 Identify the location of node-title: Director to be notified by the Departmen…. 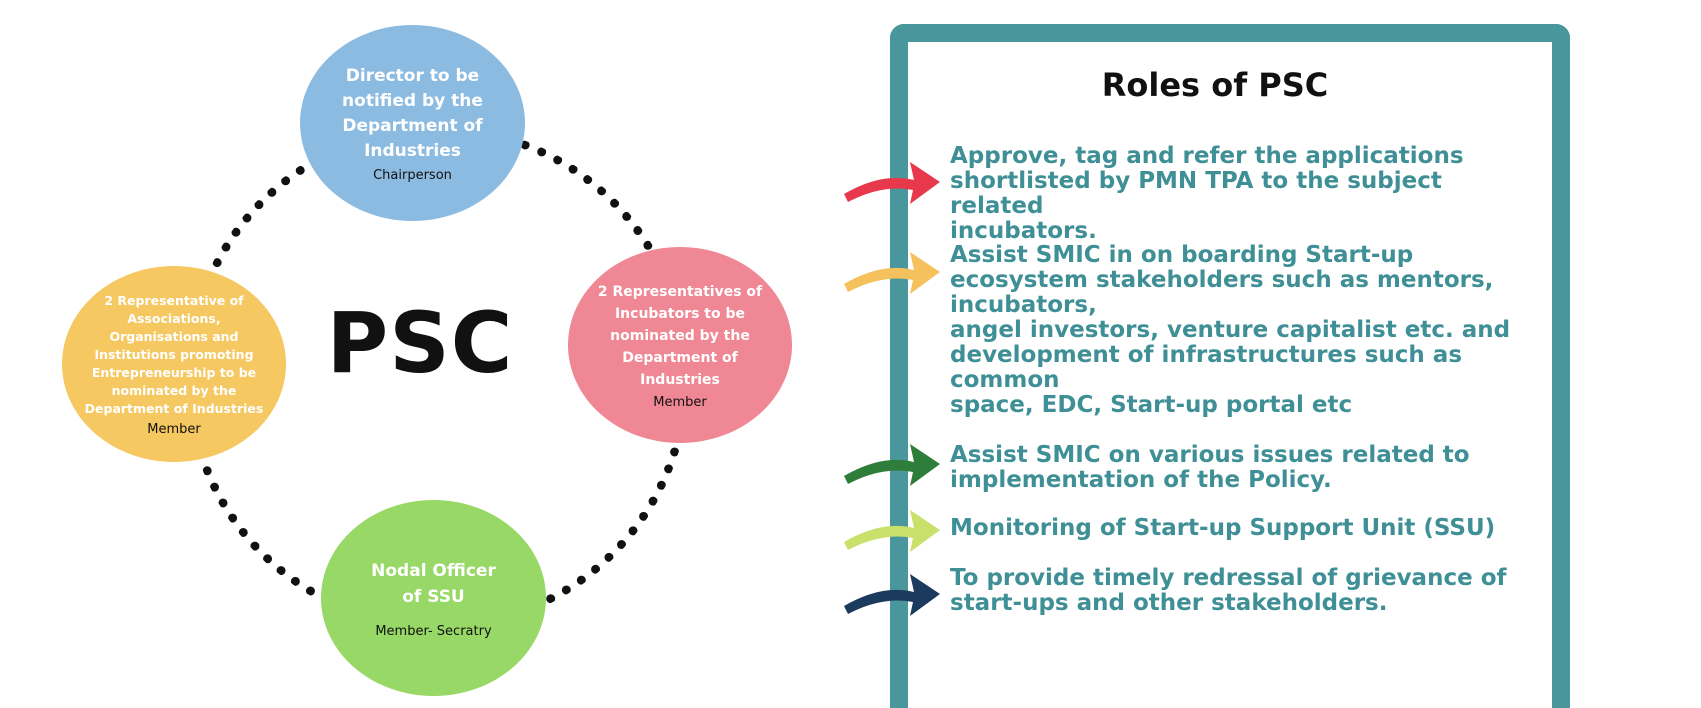
(412, 113).